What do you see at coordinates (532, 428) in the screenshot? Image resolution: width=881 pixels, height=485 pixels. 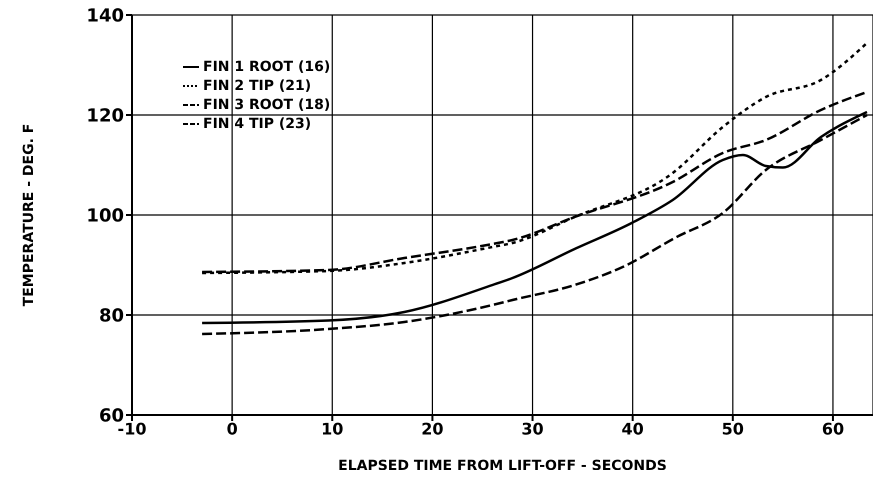 I see `x-tick-label: 30` at bounding box center [532, 428].